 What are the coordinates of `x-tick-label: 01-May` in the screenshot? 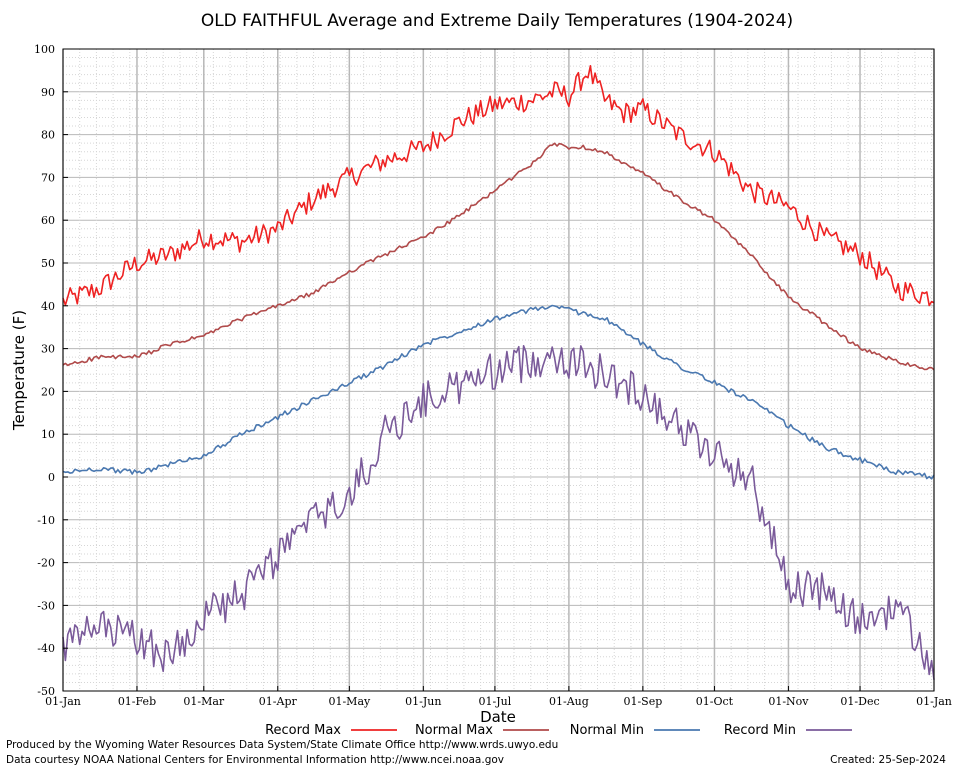 It's located at (349, 701).